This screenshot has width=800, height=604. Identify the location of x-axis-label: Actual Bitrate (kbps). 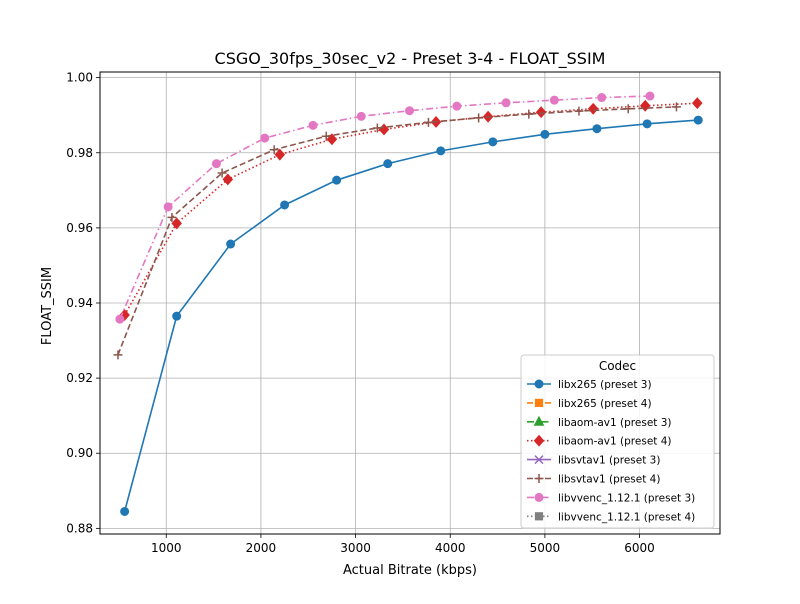
(410, 570).